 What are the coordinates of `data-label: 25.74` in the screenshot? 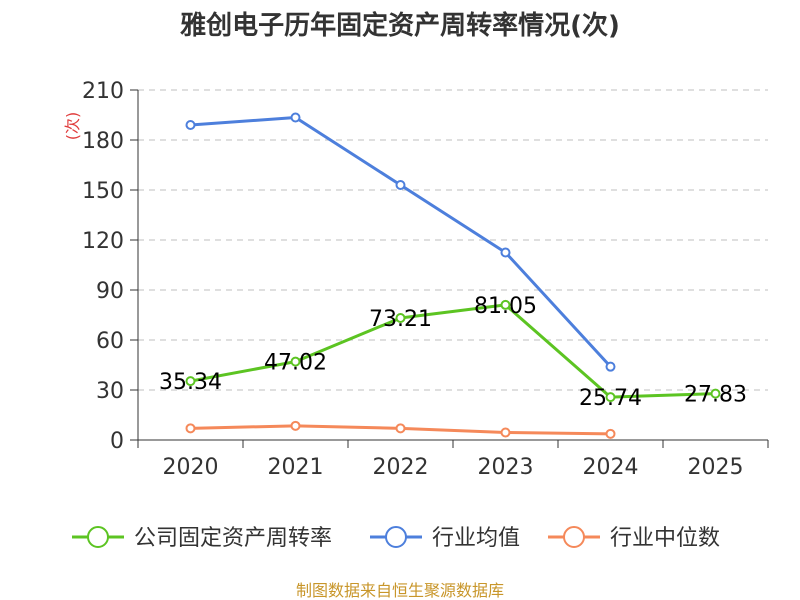 It's located at (610, 398).